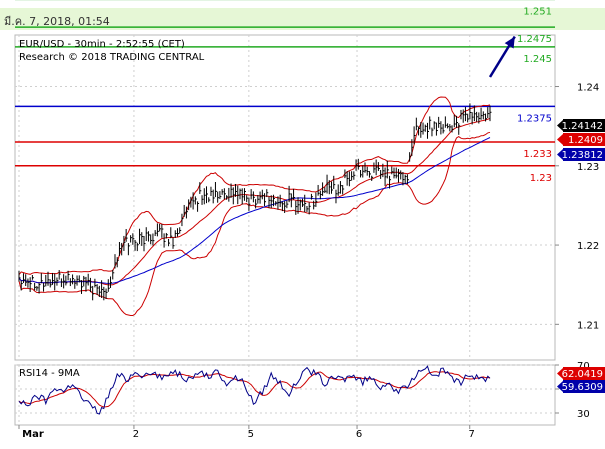 Image resolution: width=605 pixels, height=449 pixels. I want to click on level-label: 1.2475, so click(534, 39).